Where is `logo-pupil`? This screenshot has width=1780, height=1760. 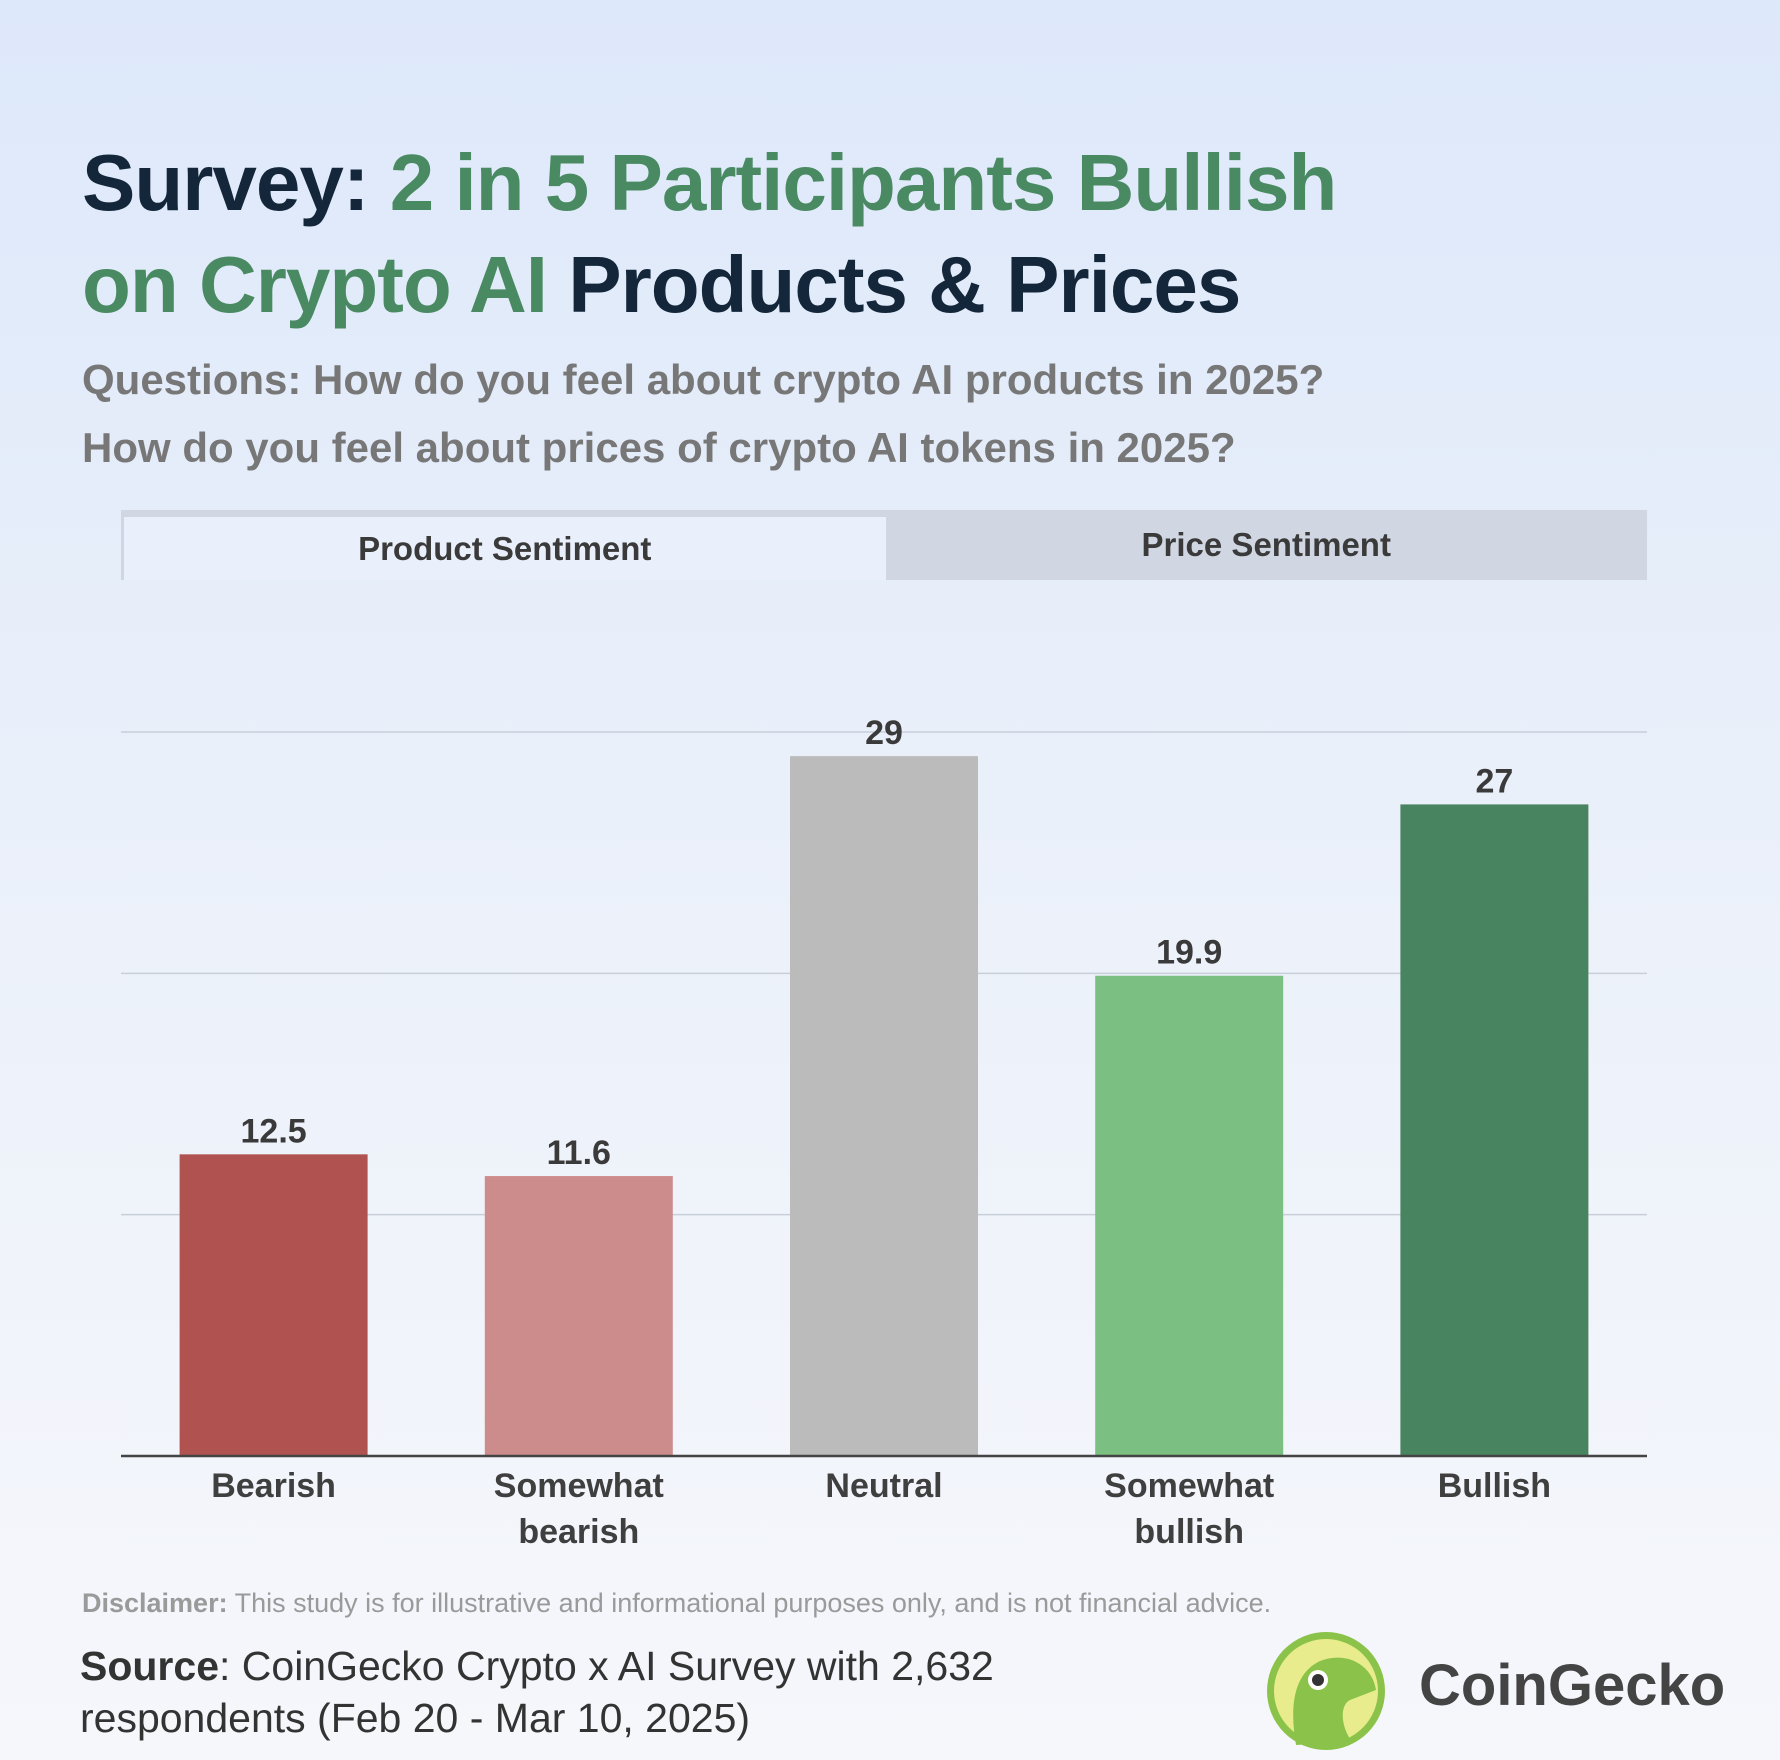 logo-pupil is located at coordinates (1318, 1680).